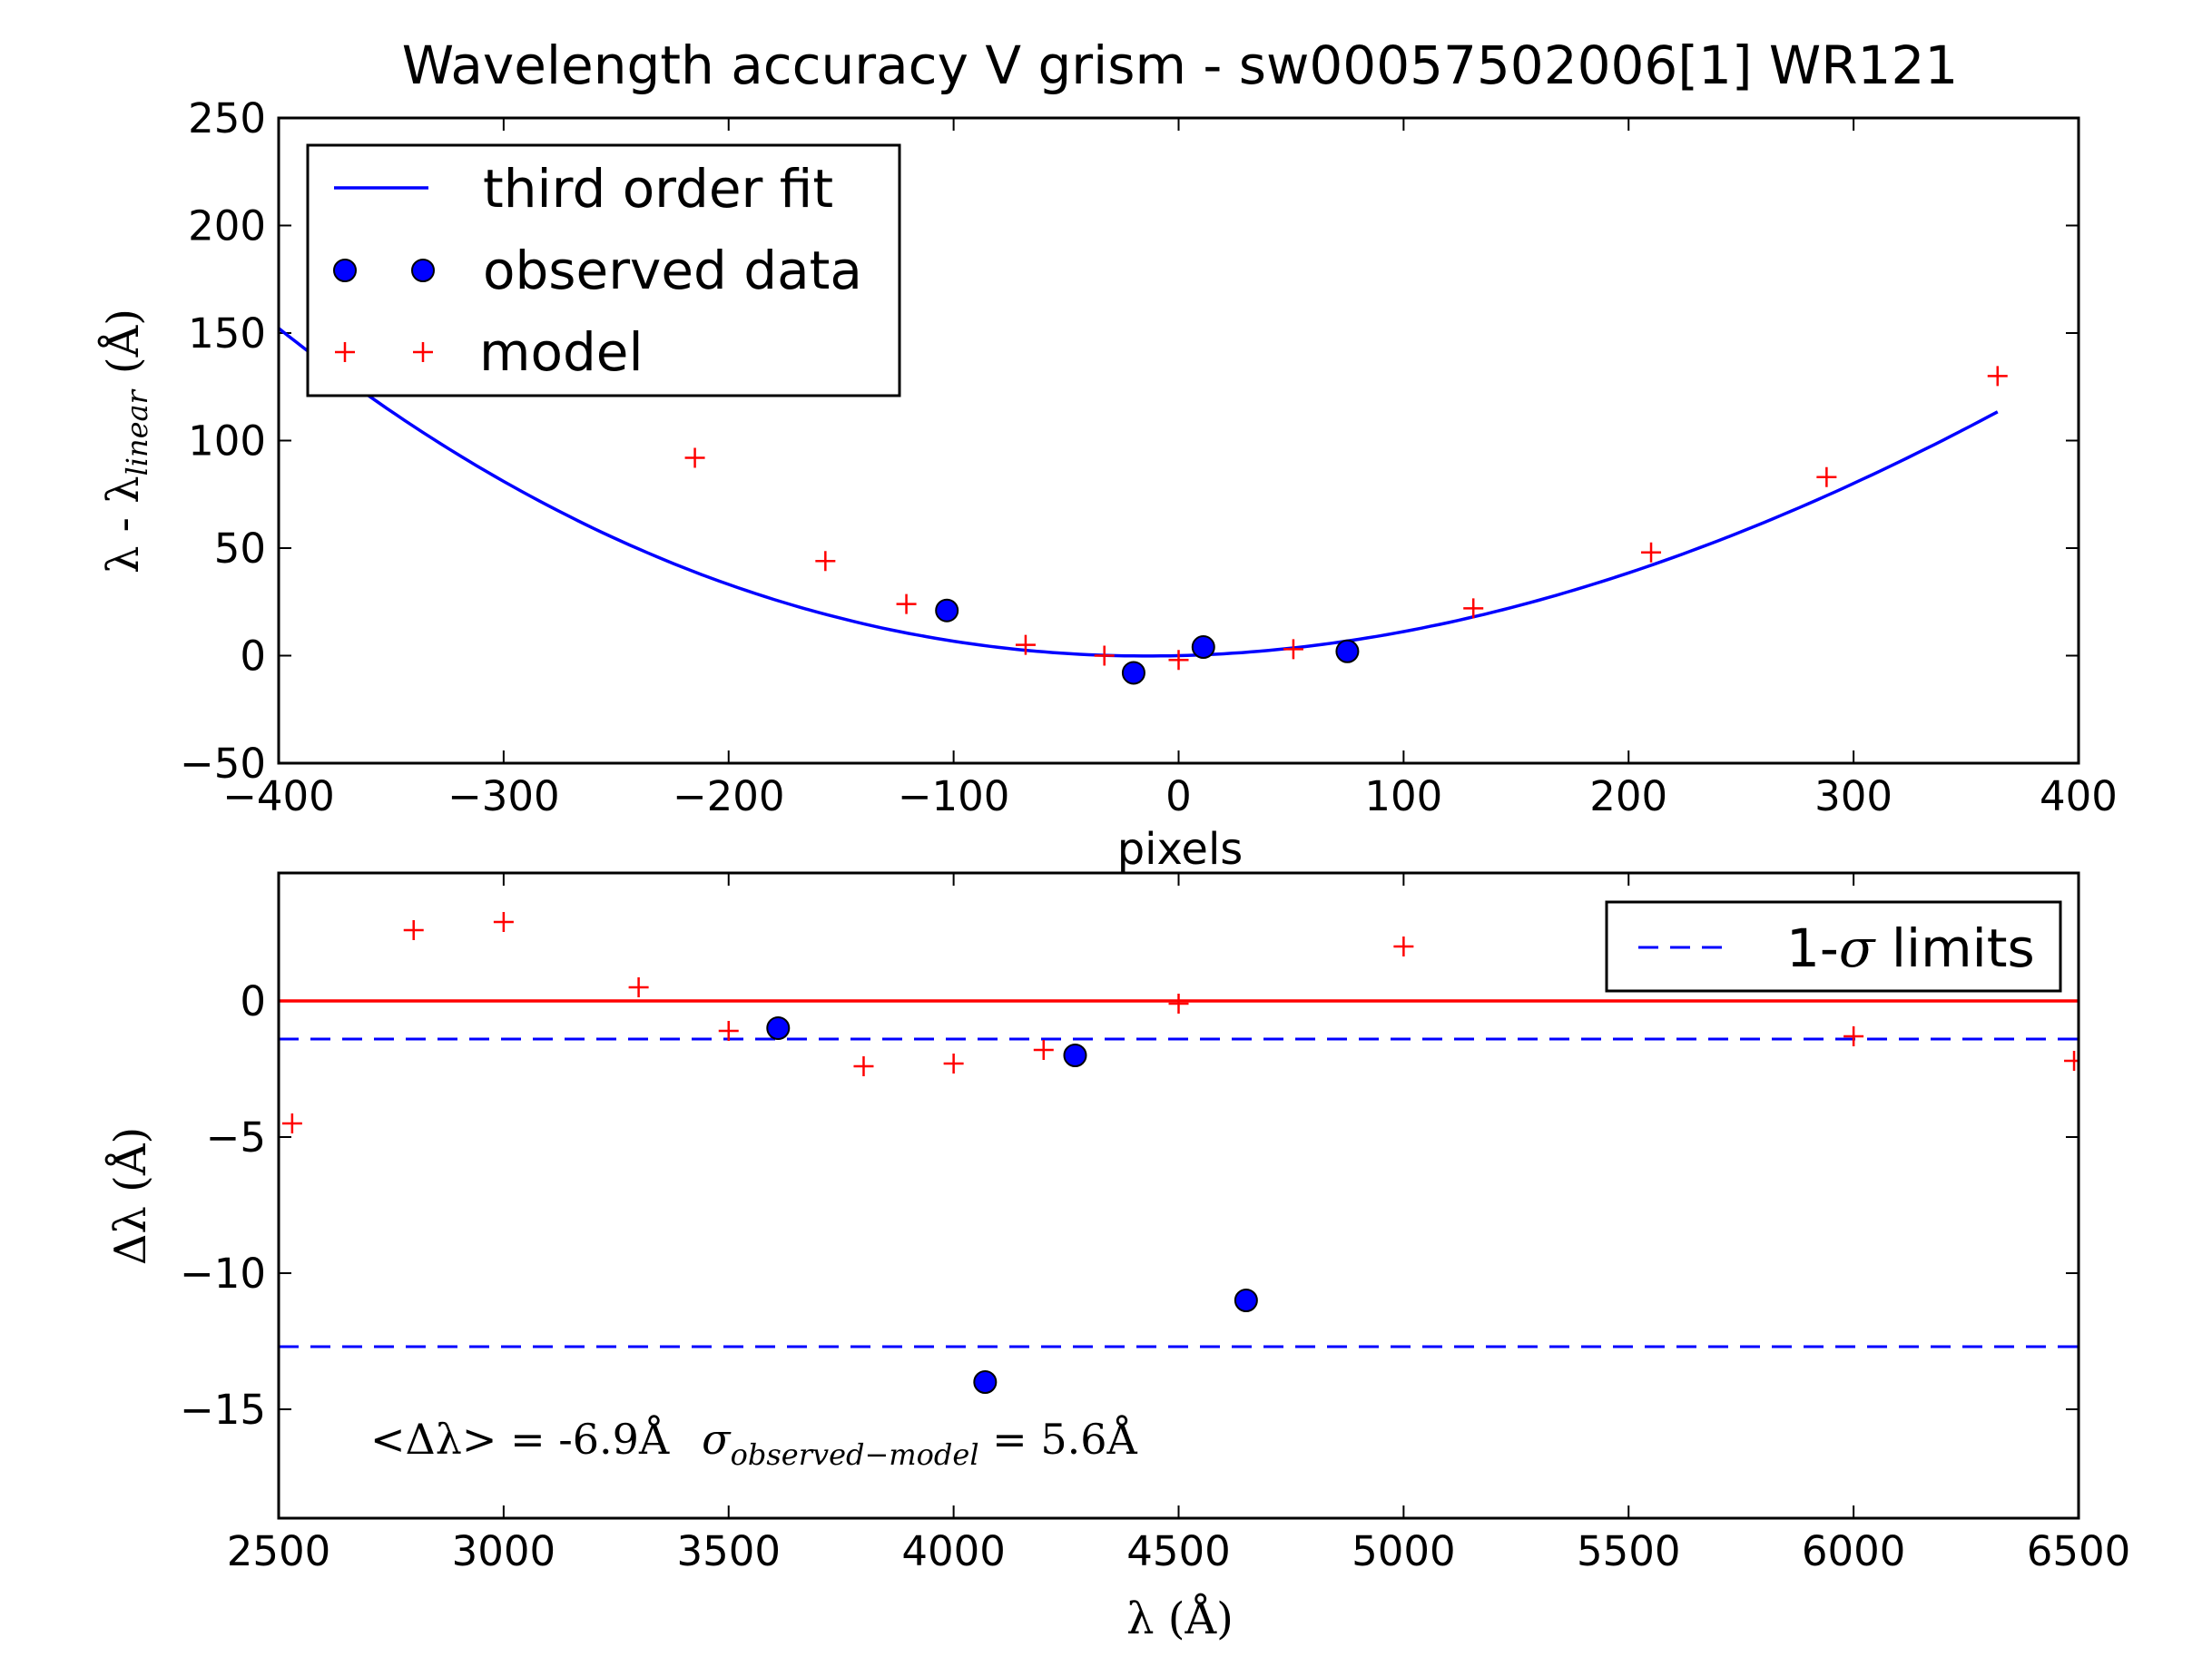 Image resolution: width=2212 pixels, height=1667 pixels. What do you see at coordinates (137, 432) in the screenshot?
I see `top-y-axis-label-sub: linear` at bounding box center [137, 432].